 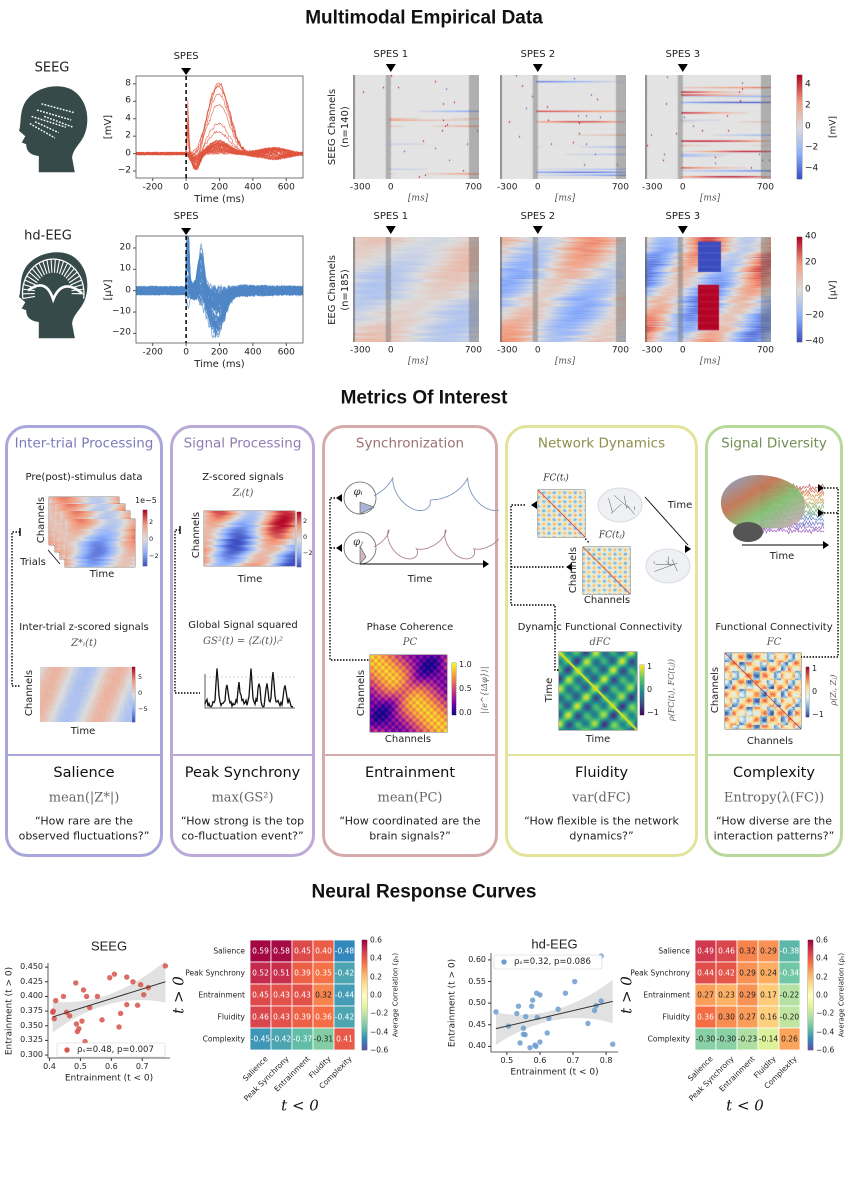 What do you see at coordinates (219, 153) in the screenshot?
I see `seeg-trace` at bounding box center [219, 153].